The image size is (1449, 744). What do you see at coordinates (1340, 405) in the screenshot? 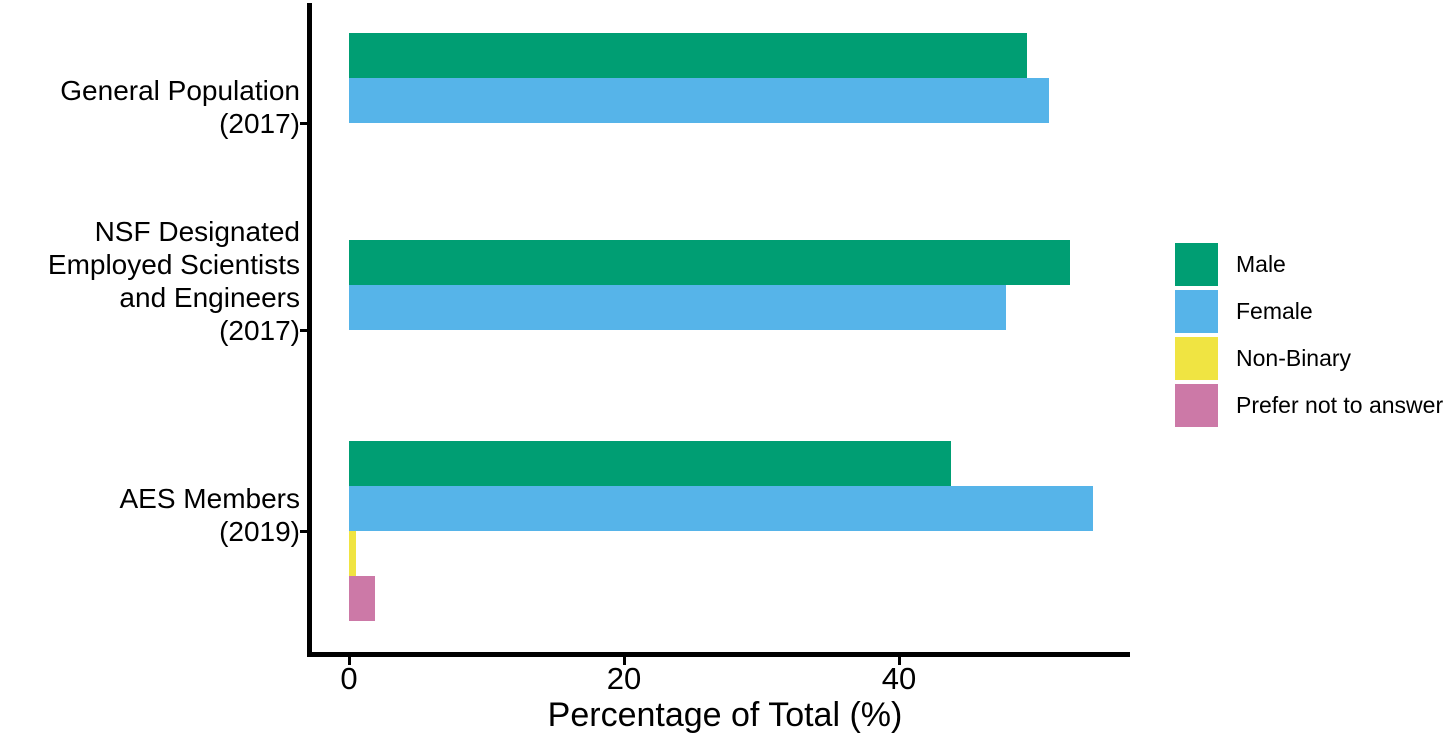
I see `legend-label: Prefer not to answer` at bounding box center [1340, 405].